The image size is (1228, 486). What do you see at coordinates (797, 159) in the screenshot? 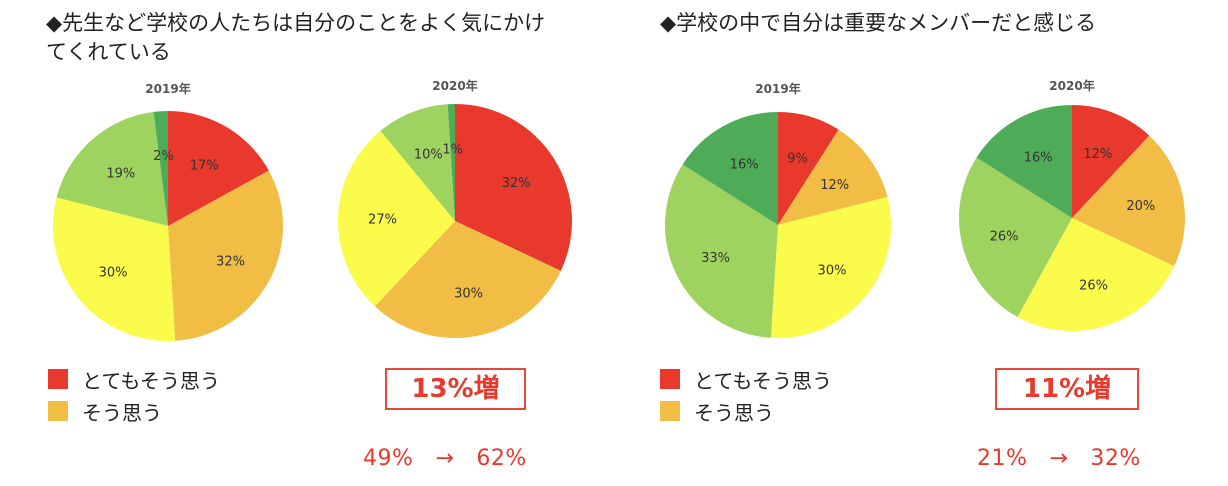
I see `slice-label: 9%` at bounding box center [797, 159].